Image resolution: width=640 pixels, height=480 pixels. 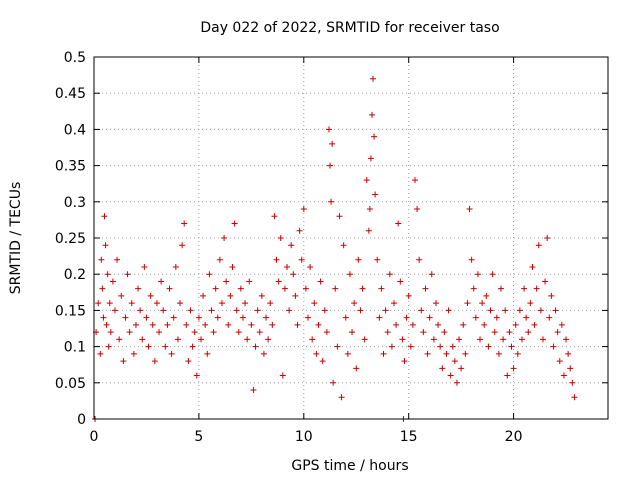 What do you see at coordinates (70, 239) in the screenshot?
I see `y-tick-label: 0.25` at bounding box center [70, 239].